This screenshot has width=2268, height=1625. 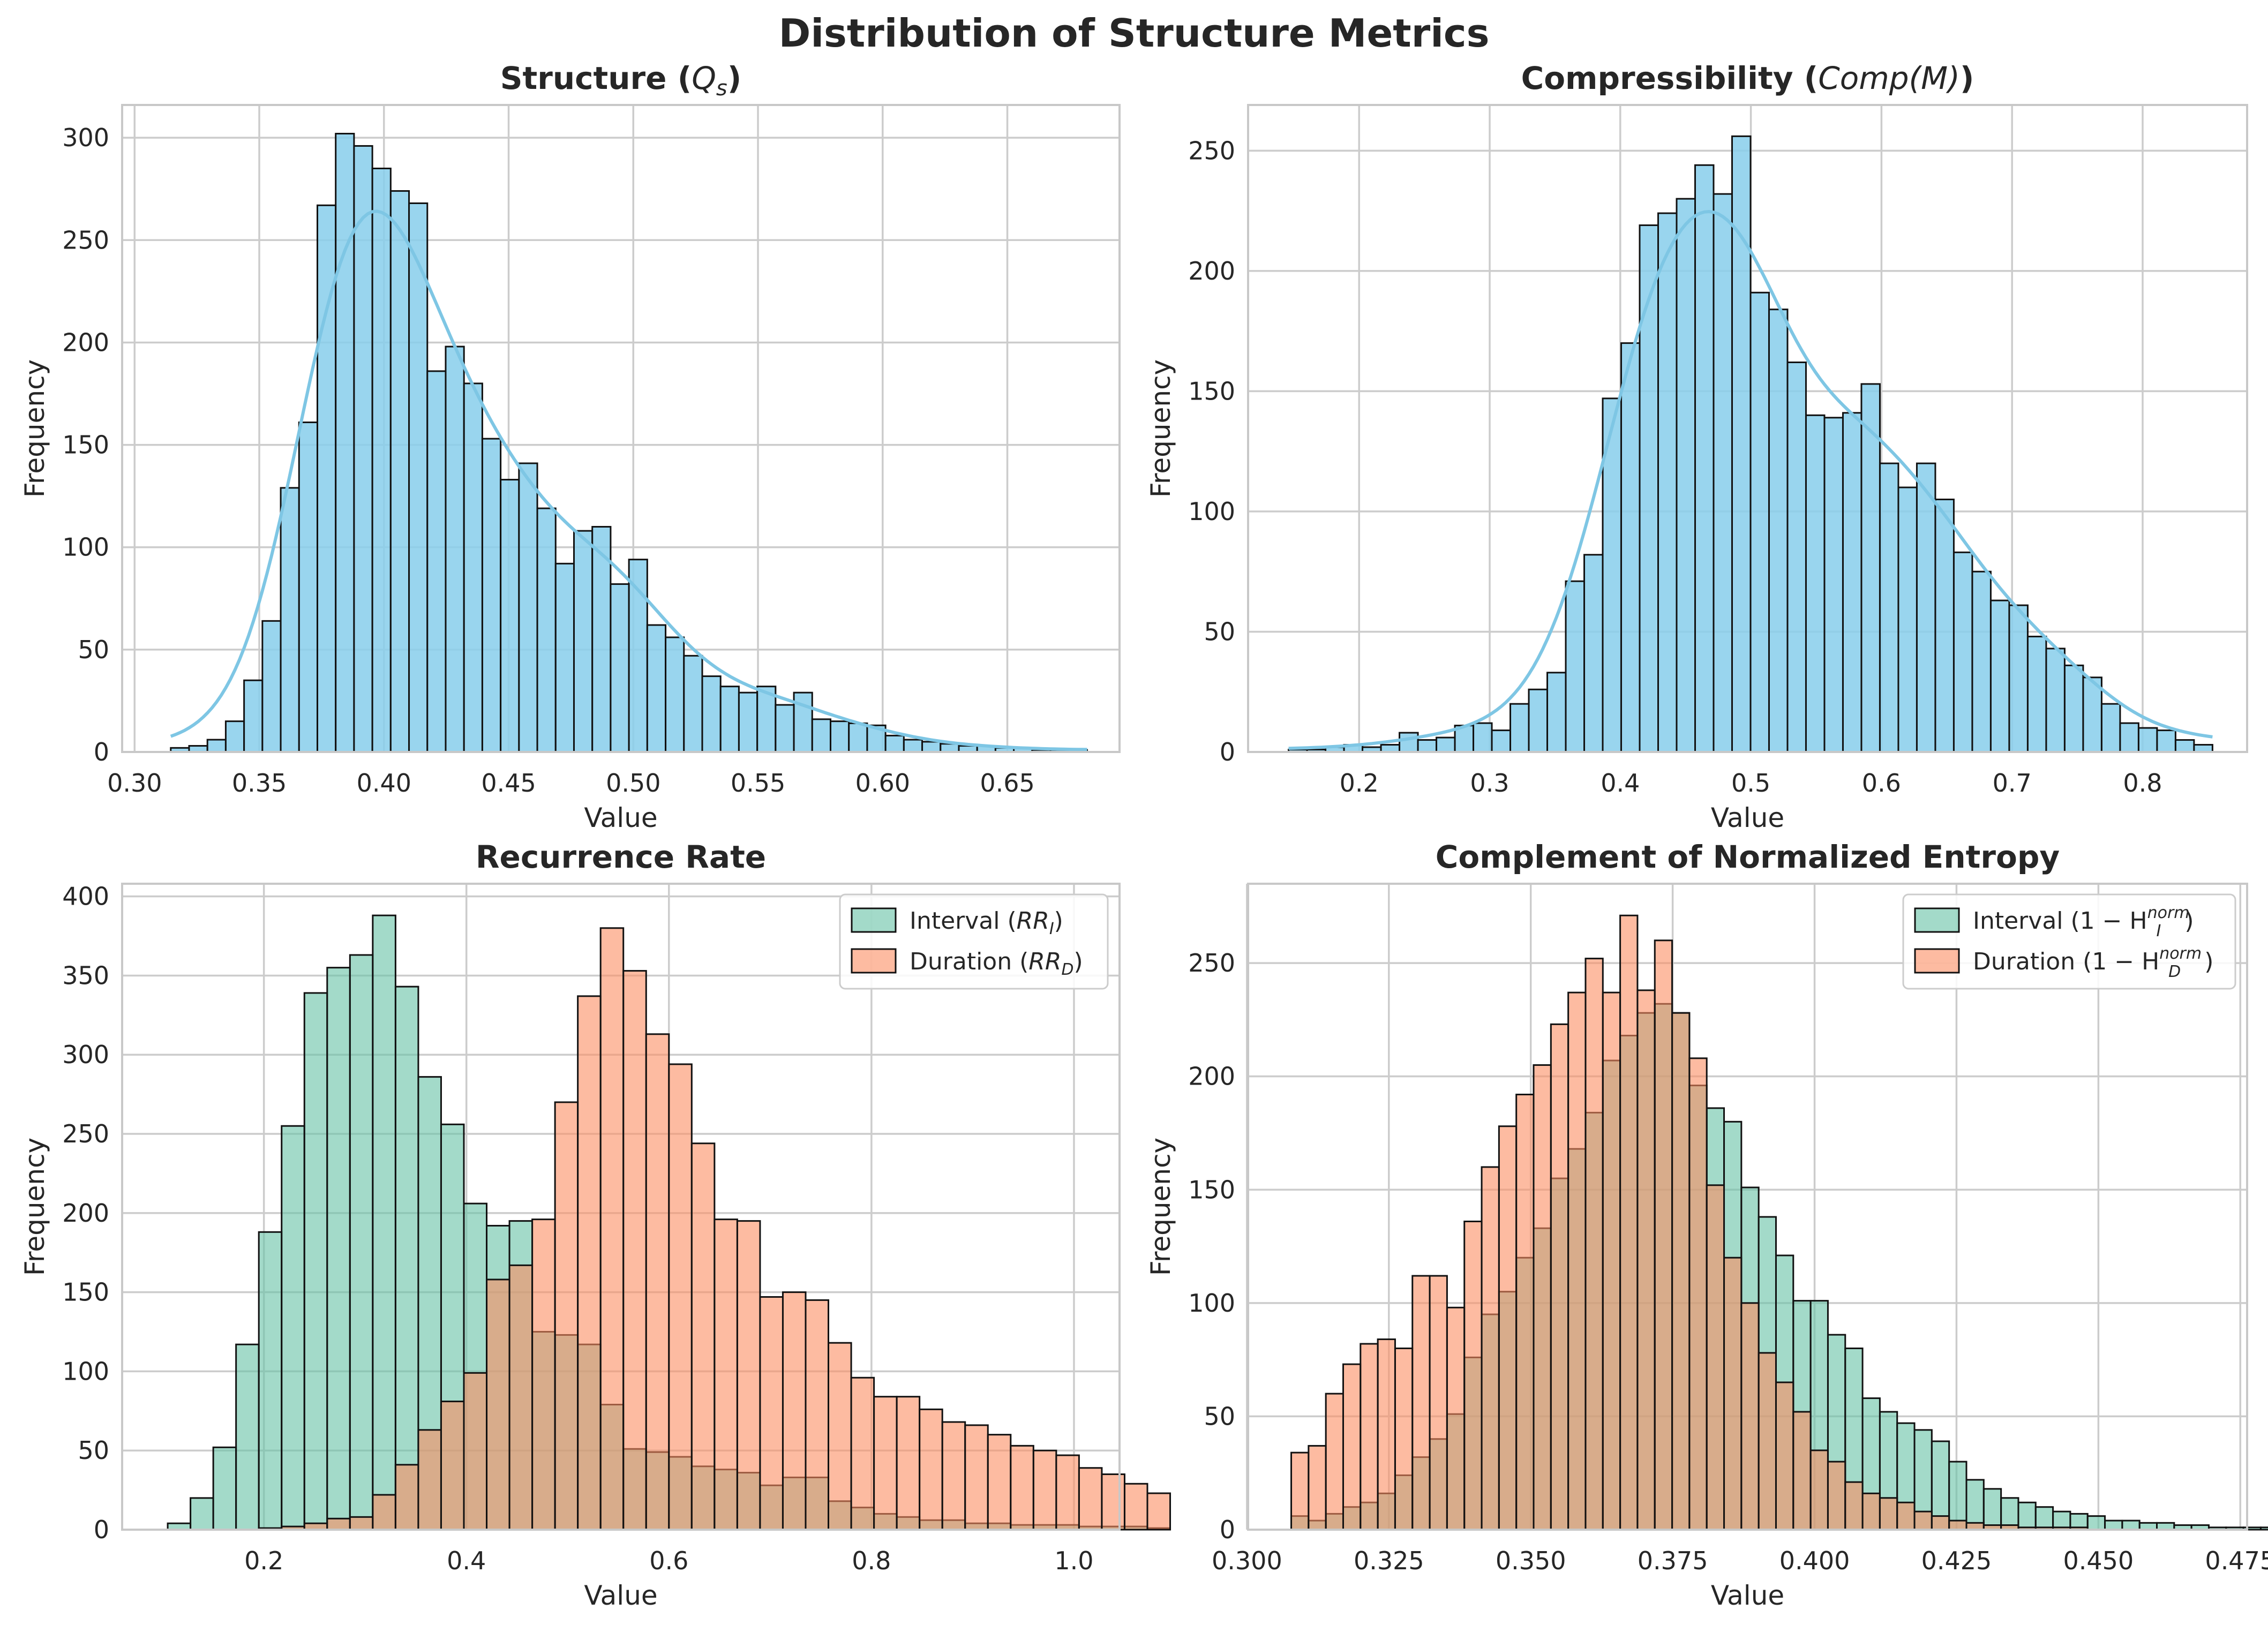 I want to click on x-tick-label: 0.375, so click(x=1673, y=1560).